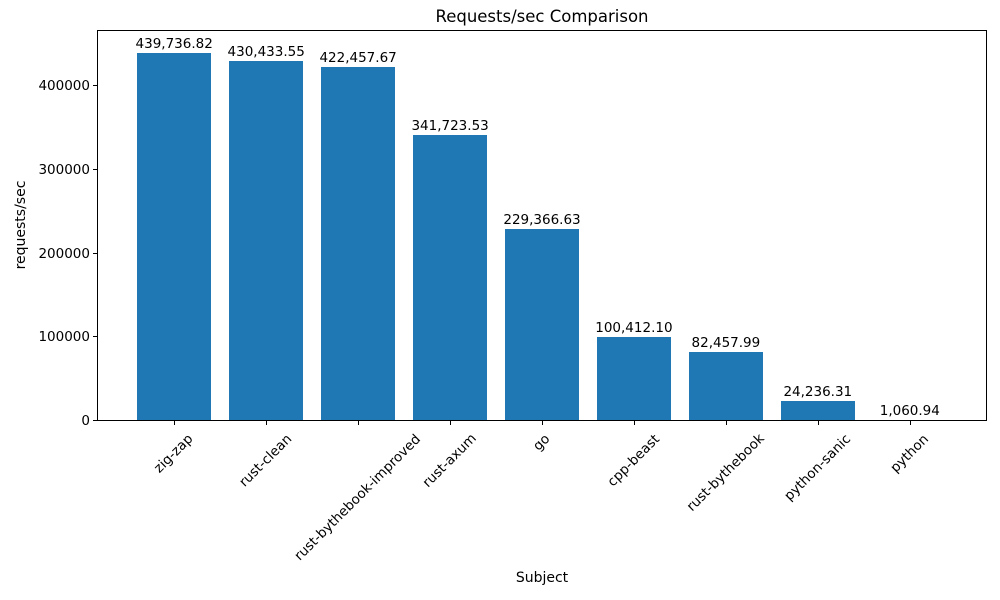  I want to click on x-tick-label: rust-bythebook, so click(725, 473).